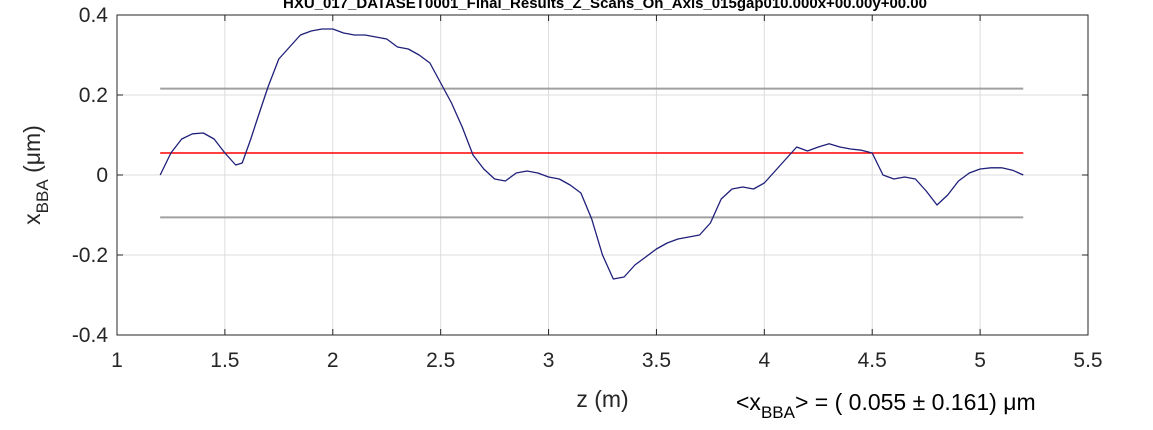  I want to click on mean-std-annotation: <xBBA> = ( 0.055 ± 0.161) μm, so click(886, 405).